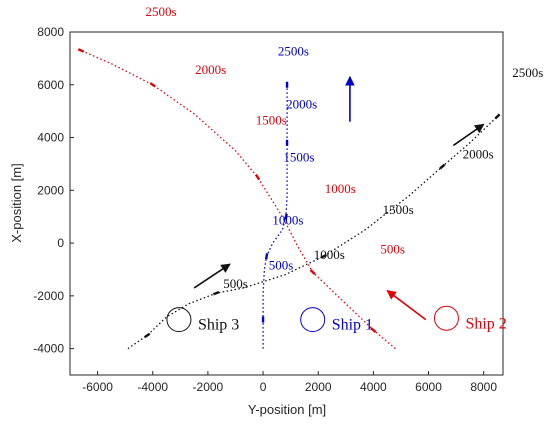 This screenshot has width=550, height=427. Describe the element at coordinates (373, 387) in the screenshot. I see `x-tick-label: 4000` at that location.